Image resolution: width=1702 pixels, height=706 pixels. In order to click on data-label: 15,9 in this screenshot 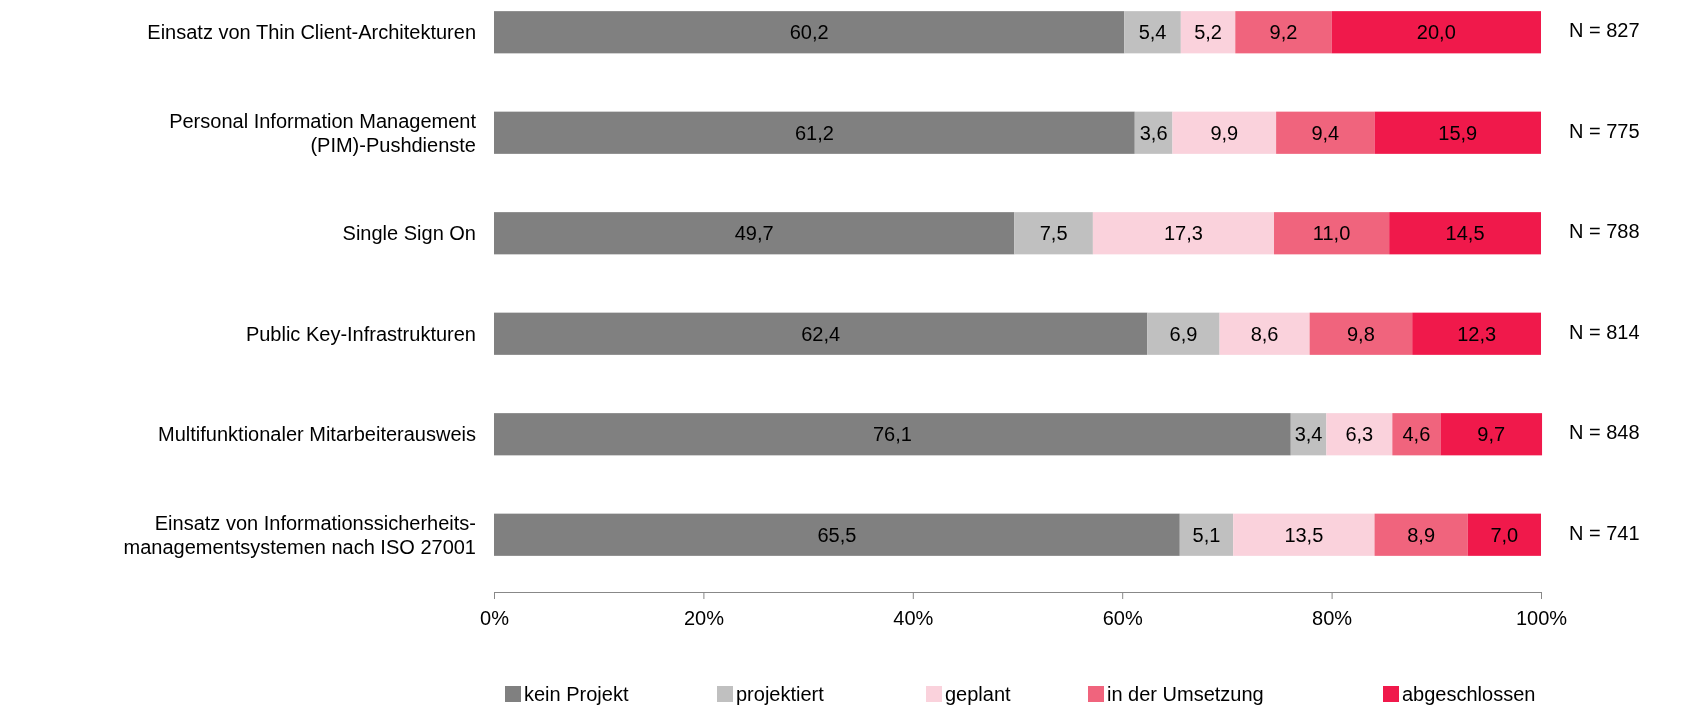, I will do `click(1458, 132)`.